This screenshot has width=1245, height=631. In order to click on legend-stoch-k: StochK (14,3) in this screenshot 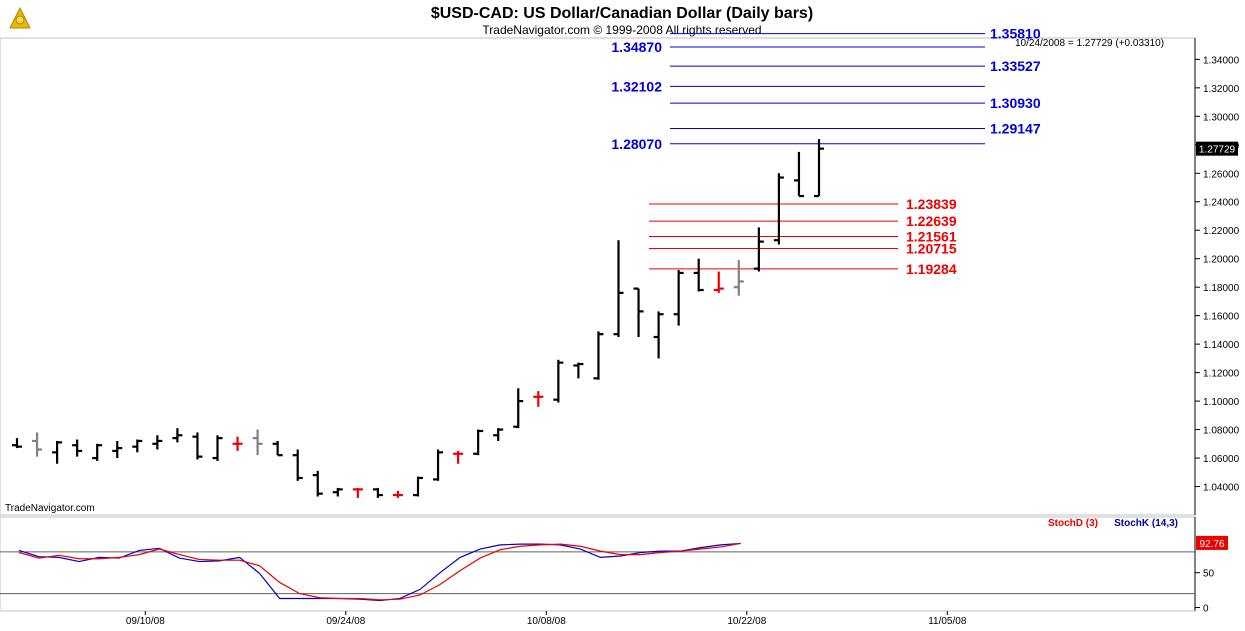, I will do `click(1146, 523)`.